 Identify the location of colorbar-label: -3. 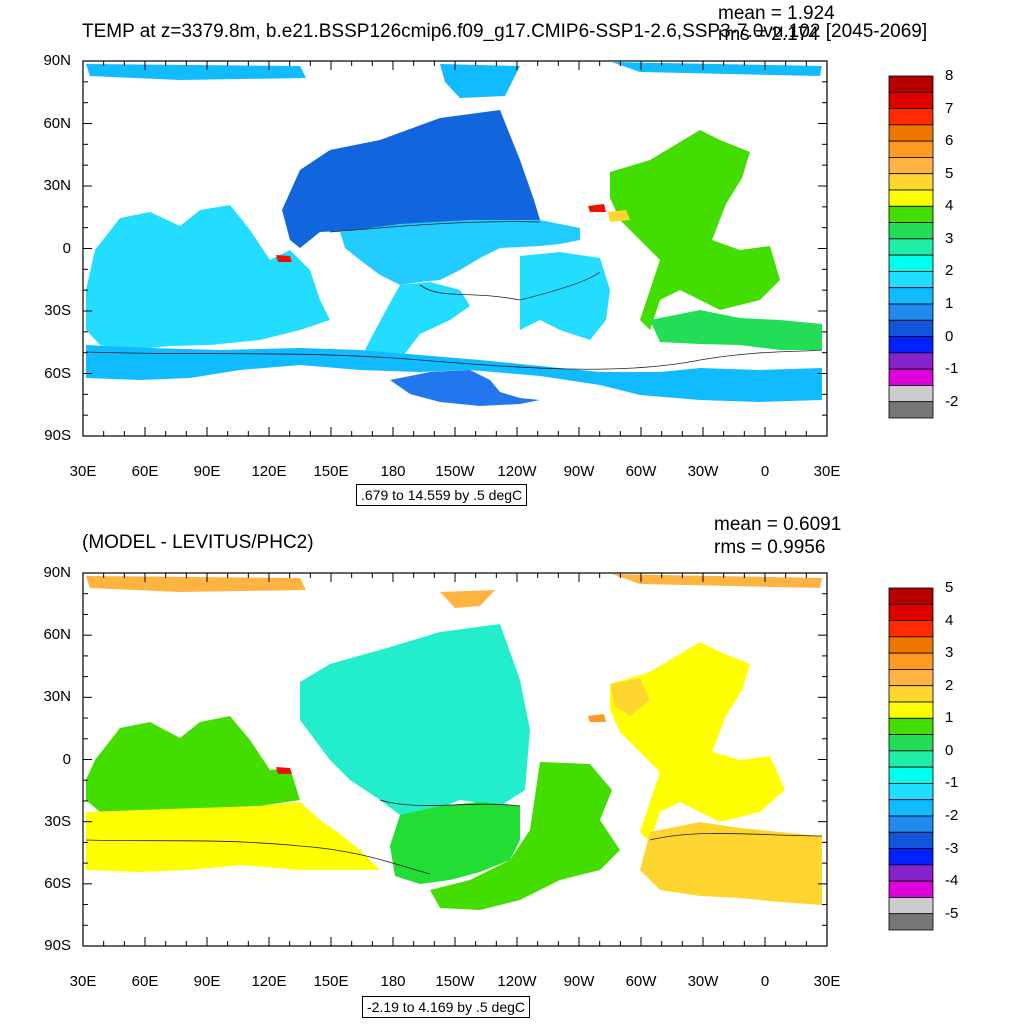
(952, 848).